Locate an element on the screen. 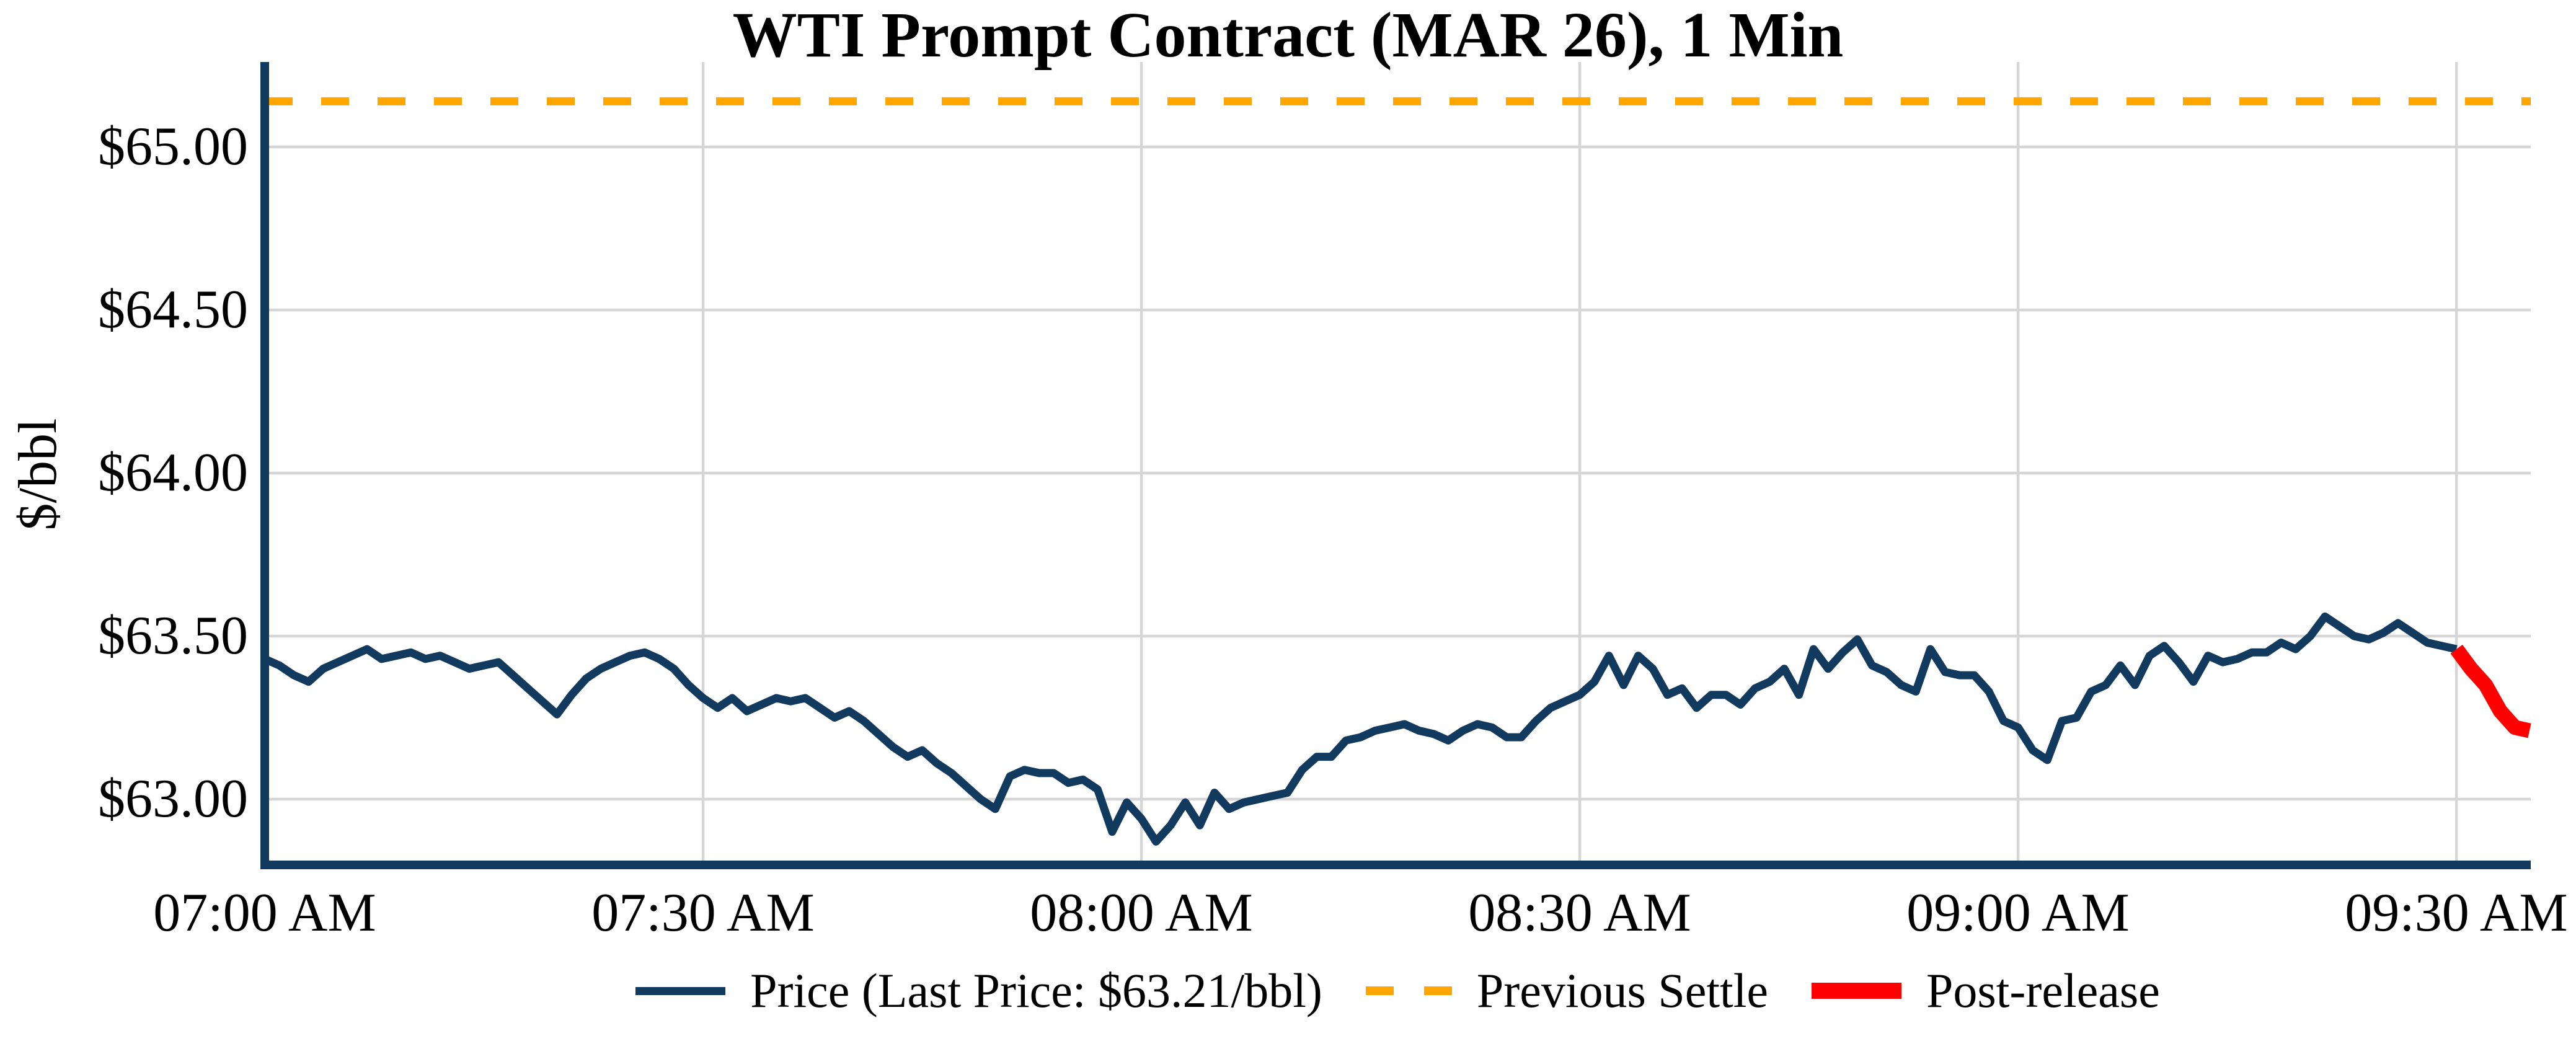 This screenshot has width=2576, height=1054. x-tick-label-0730: 07:30 AM is located at coordinates (703, 913).